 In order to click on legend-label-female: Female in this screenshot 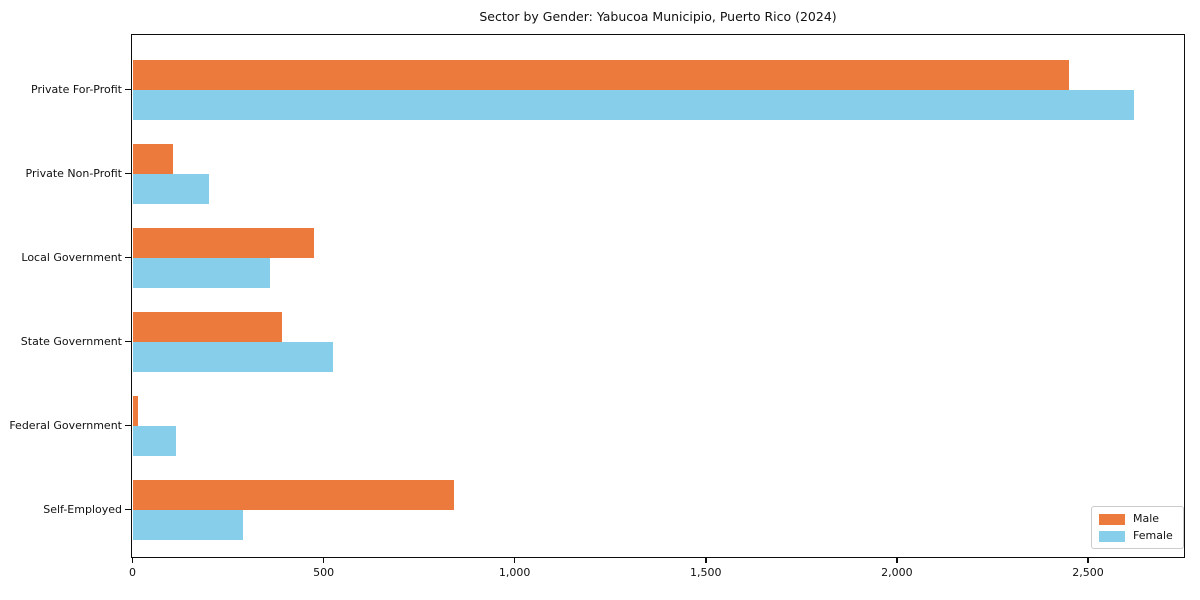, I will do `click(1153, 535)`.